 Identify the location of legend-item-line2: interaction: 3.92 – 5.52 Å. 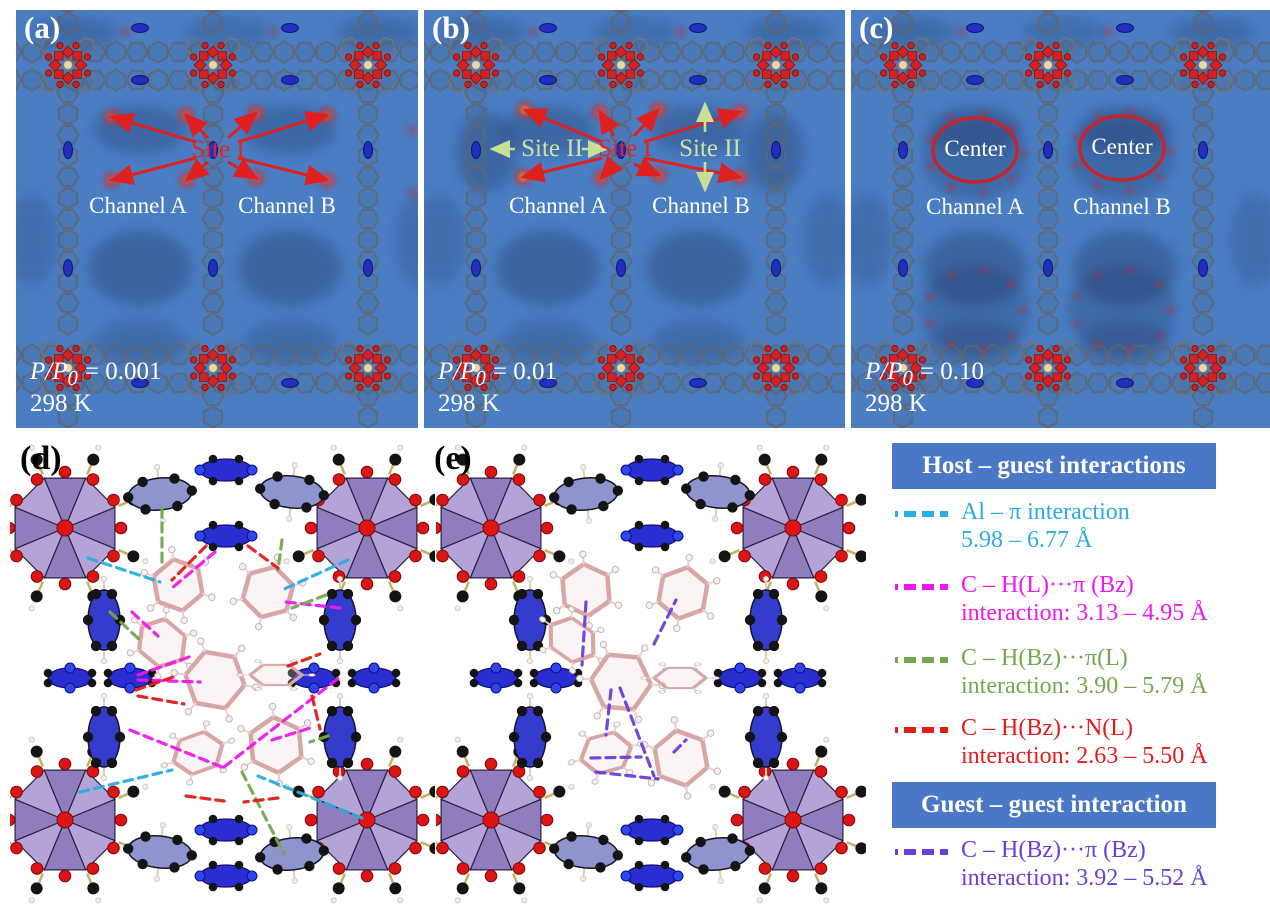
(1084, 878).